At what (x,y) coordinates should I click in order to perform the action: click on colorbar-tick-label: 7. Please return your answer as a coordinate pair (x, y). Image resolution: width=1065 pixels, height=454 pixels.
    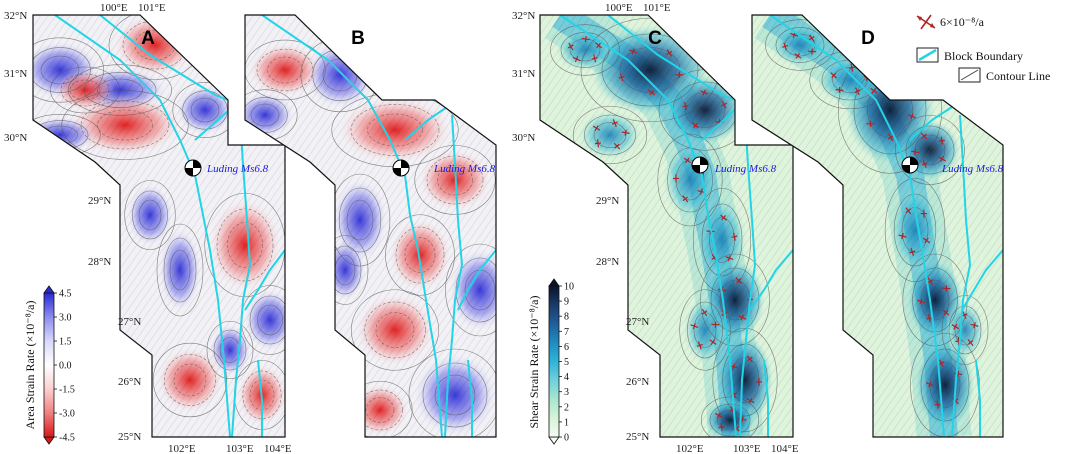
    Looking at the image, I should click on (566, 332).